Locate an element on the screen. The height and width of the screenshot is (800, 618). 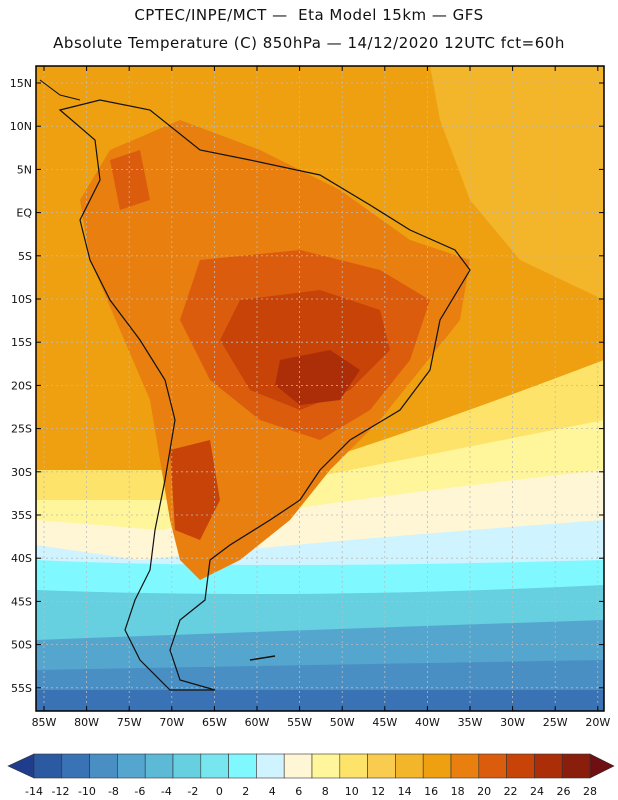
lat-label: 5S is located at coordinates (25, 256).